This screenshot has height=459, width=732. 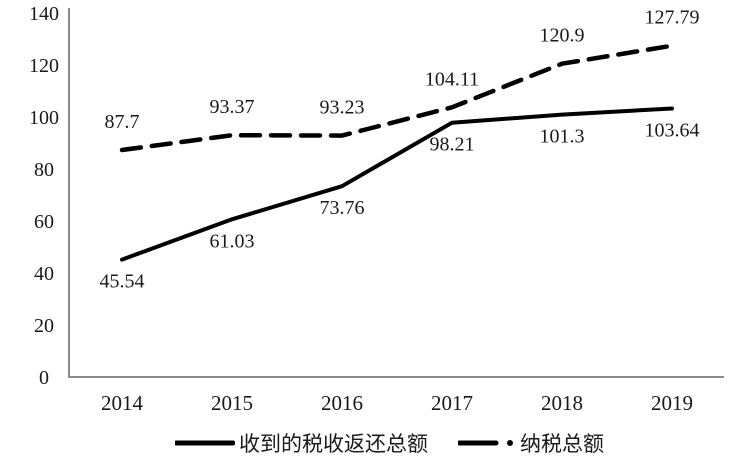 I want to click on solid-line-sample-icon, so click(x=205, y=443).